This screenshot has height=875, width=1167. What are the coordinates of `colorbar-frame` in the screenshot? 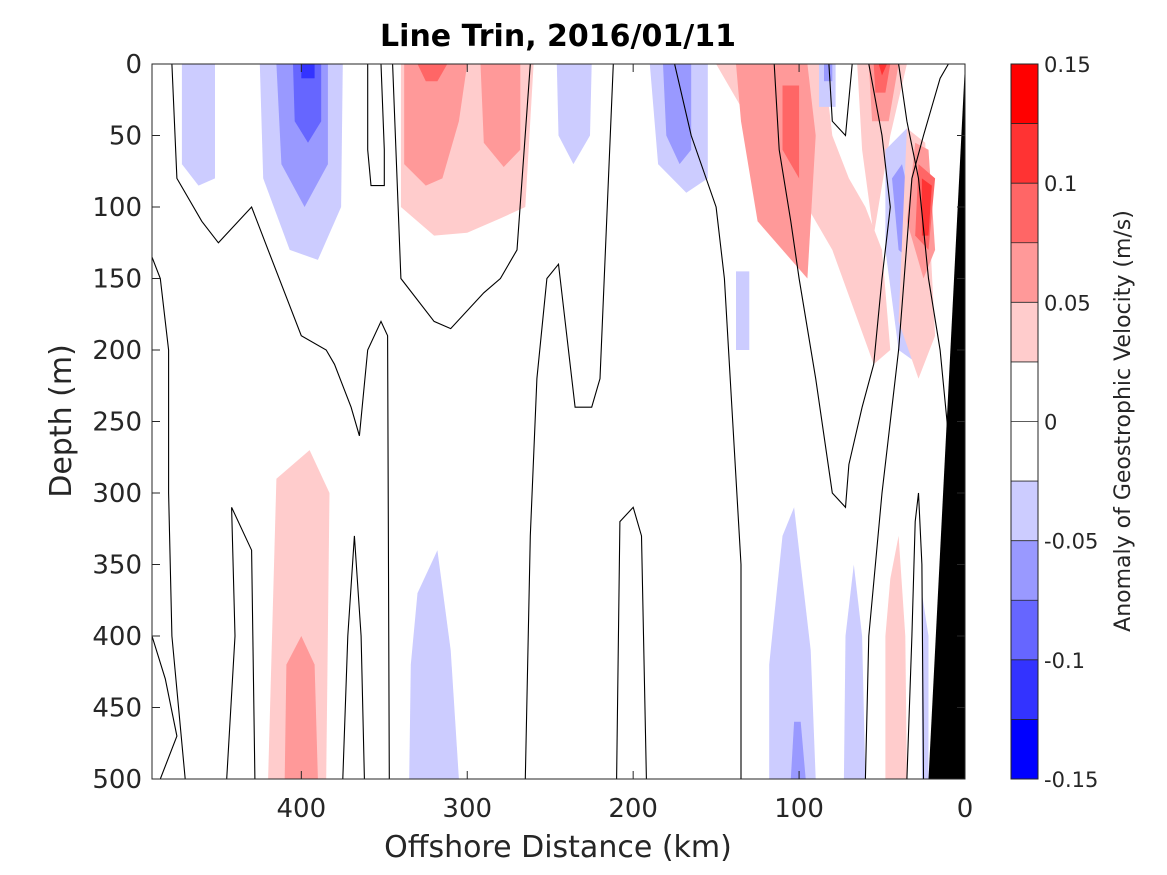 It's located at (1024, 421).